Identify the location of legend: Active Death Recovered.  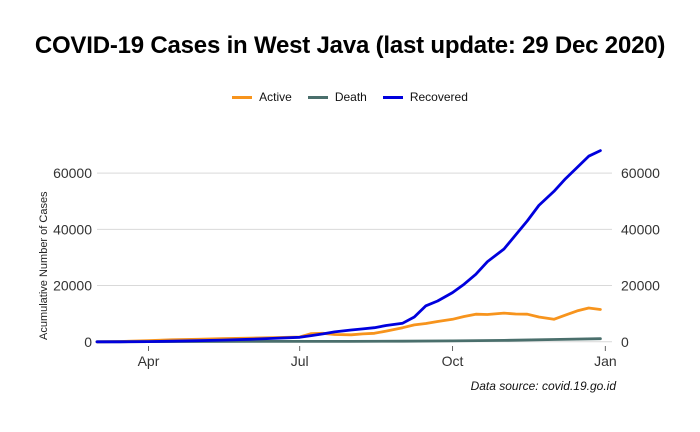
(350, 97).